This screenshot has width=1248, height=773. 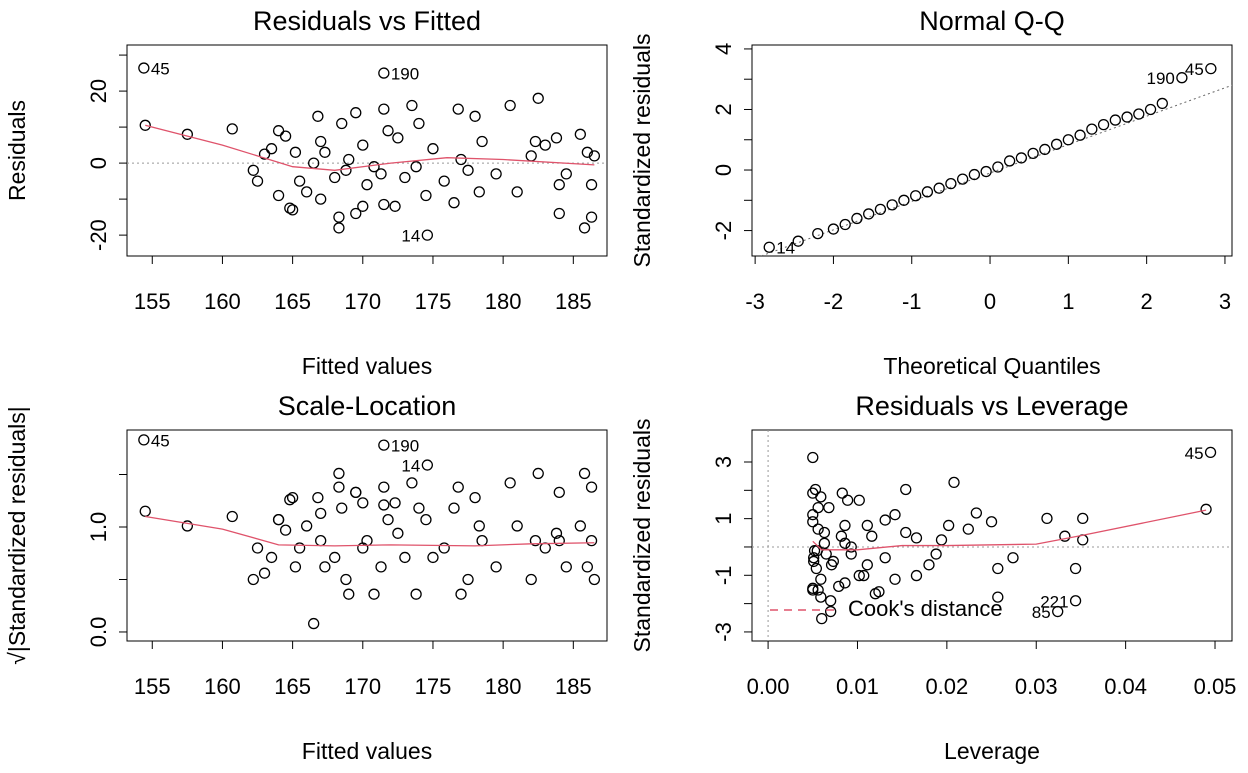 What do you see at coordinates (1068, 301) in the screenshot?
I see `x-tick-label: 1` at bounding box center [1068, 301].